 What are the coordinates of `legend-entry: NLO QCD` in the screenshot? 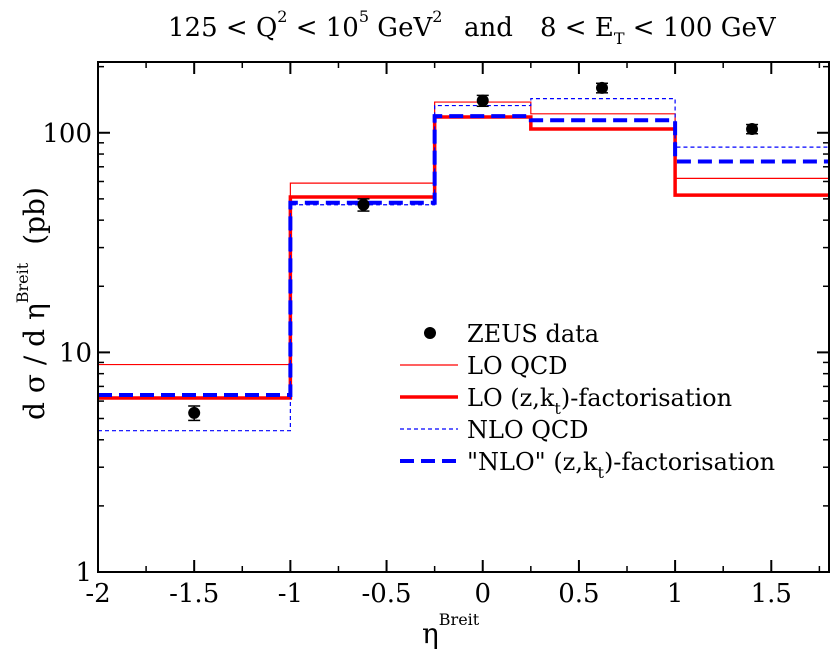 It's located at (494, 430).